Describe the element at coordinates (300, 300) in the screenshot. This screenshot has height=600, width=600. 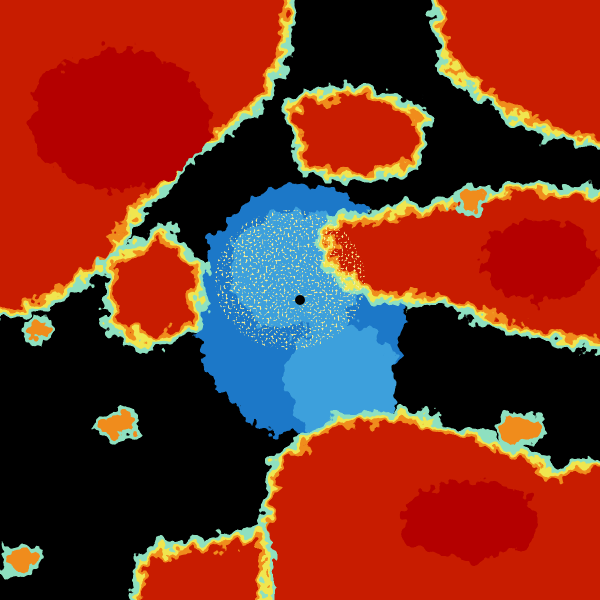
I see `radar-site` at that location.